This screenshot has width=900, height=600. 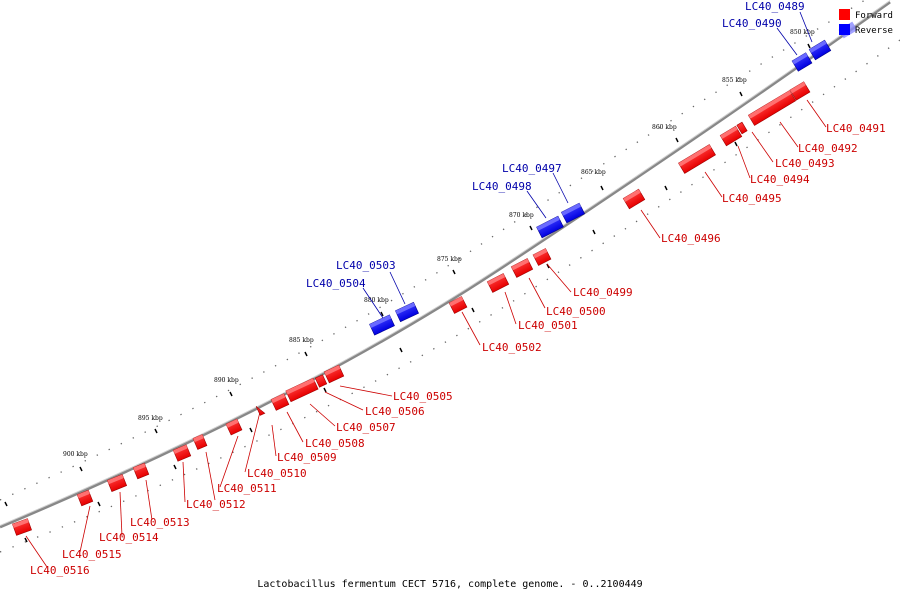 I want to click on legend-reverse-label: Reverse, so click(x=874, y=31).